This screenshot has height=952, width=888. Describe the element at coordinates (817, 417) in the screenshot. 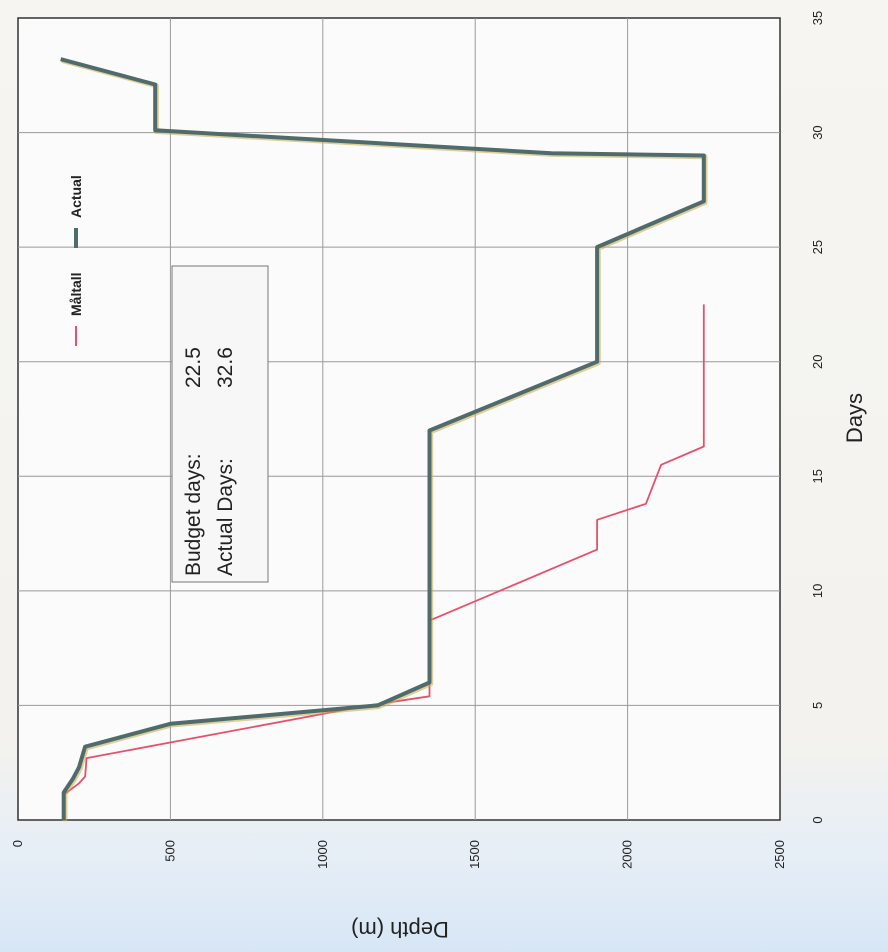

I see `days-tick-labels: 0 5 10 15 20 25 30 35` at that location.